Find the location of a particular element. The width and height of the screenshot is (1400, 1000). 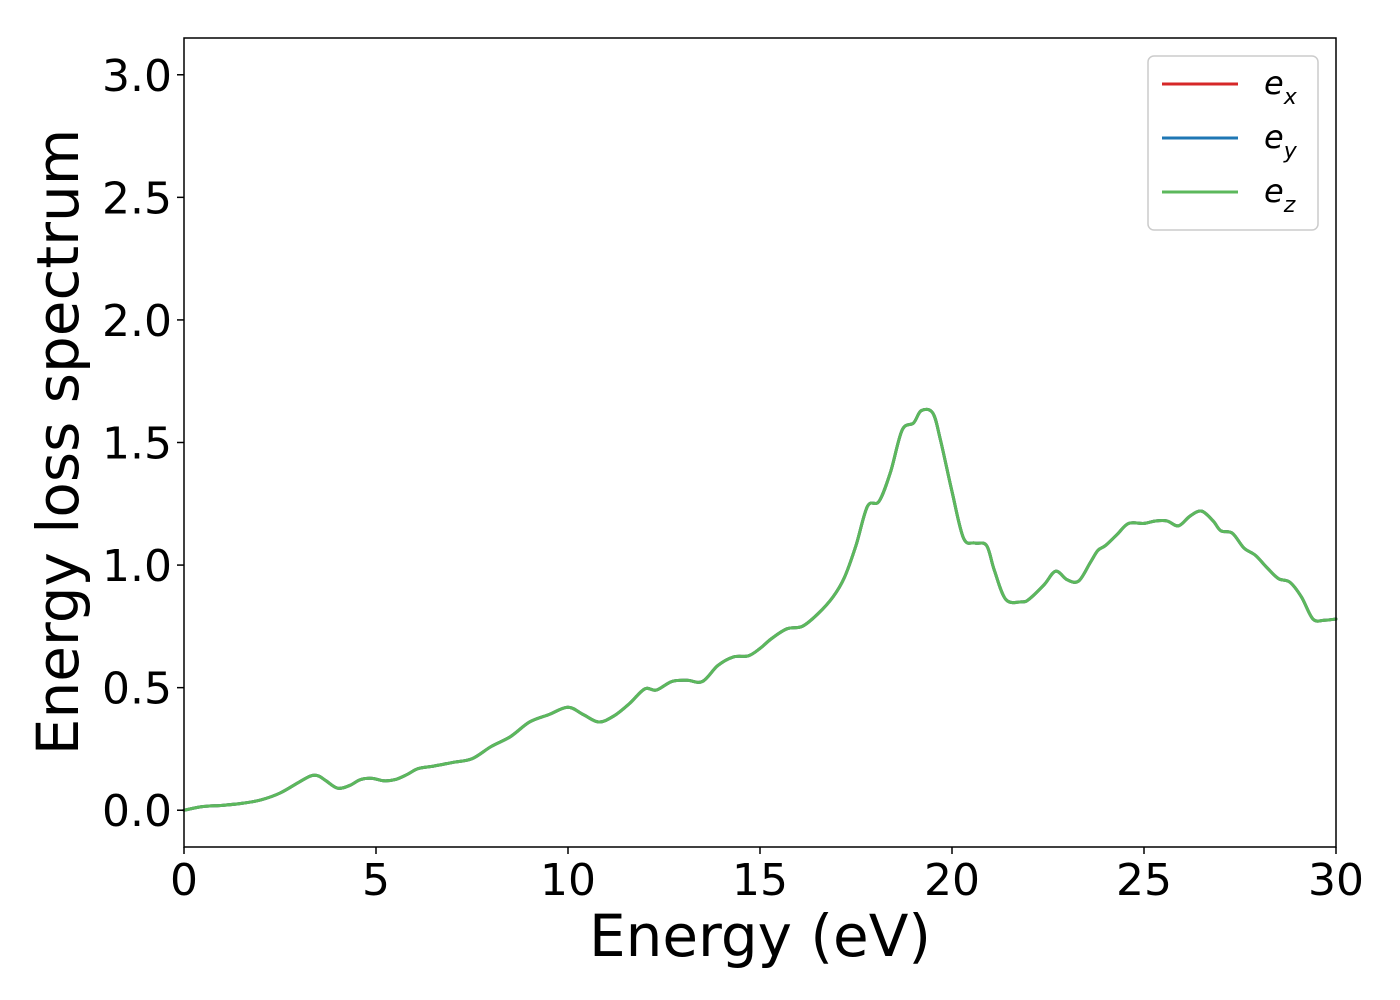

legend-label-subscript: z is located at coordinates (1289, 205).